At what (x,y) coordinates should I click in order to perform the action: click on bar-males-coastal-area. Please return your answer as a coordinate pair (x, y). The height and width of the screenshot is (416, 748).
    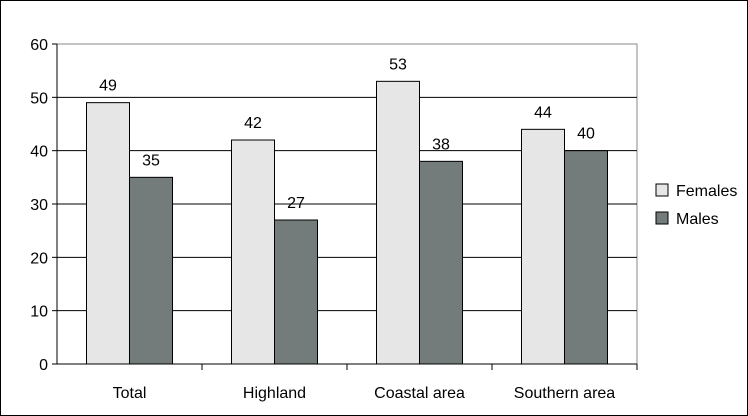
    Looking at the image, I should click on (441, 262).